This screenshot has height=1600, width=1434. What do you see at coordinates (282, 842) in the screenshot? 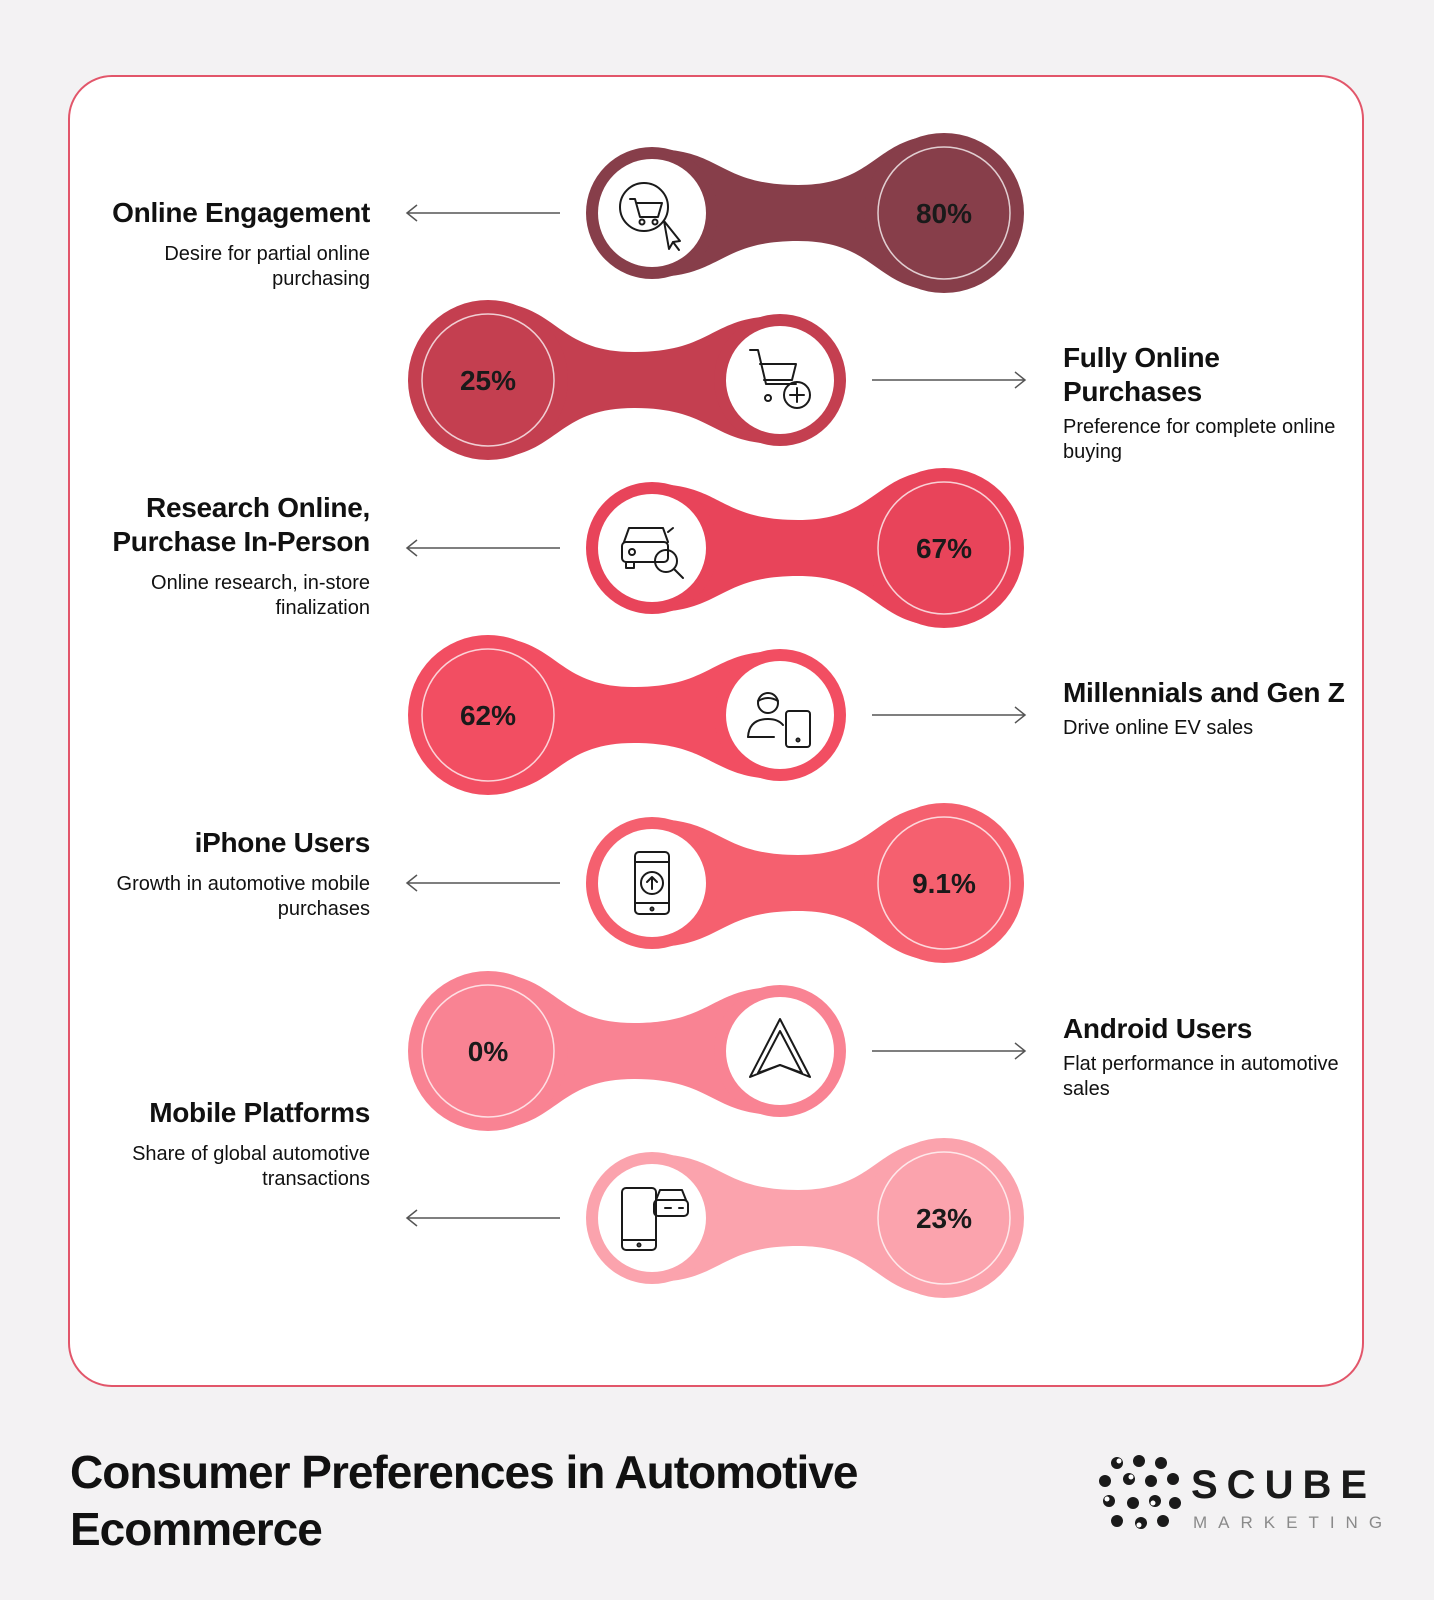
I see `row-title: iPhone Users` at bounding box center [282, 842].